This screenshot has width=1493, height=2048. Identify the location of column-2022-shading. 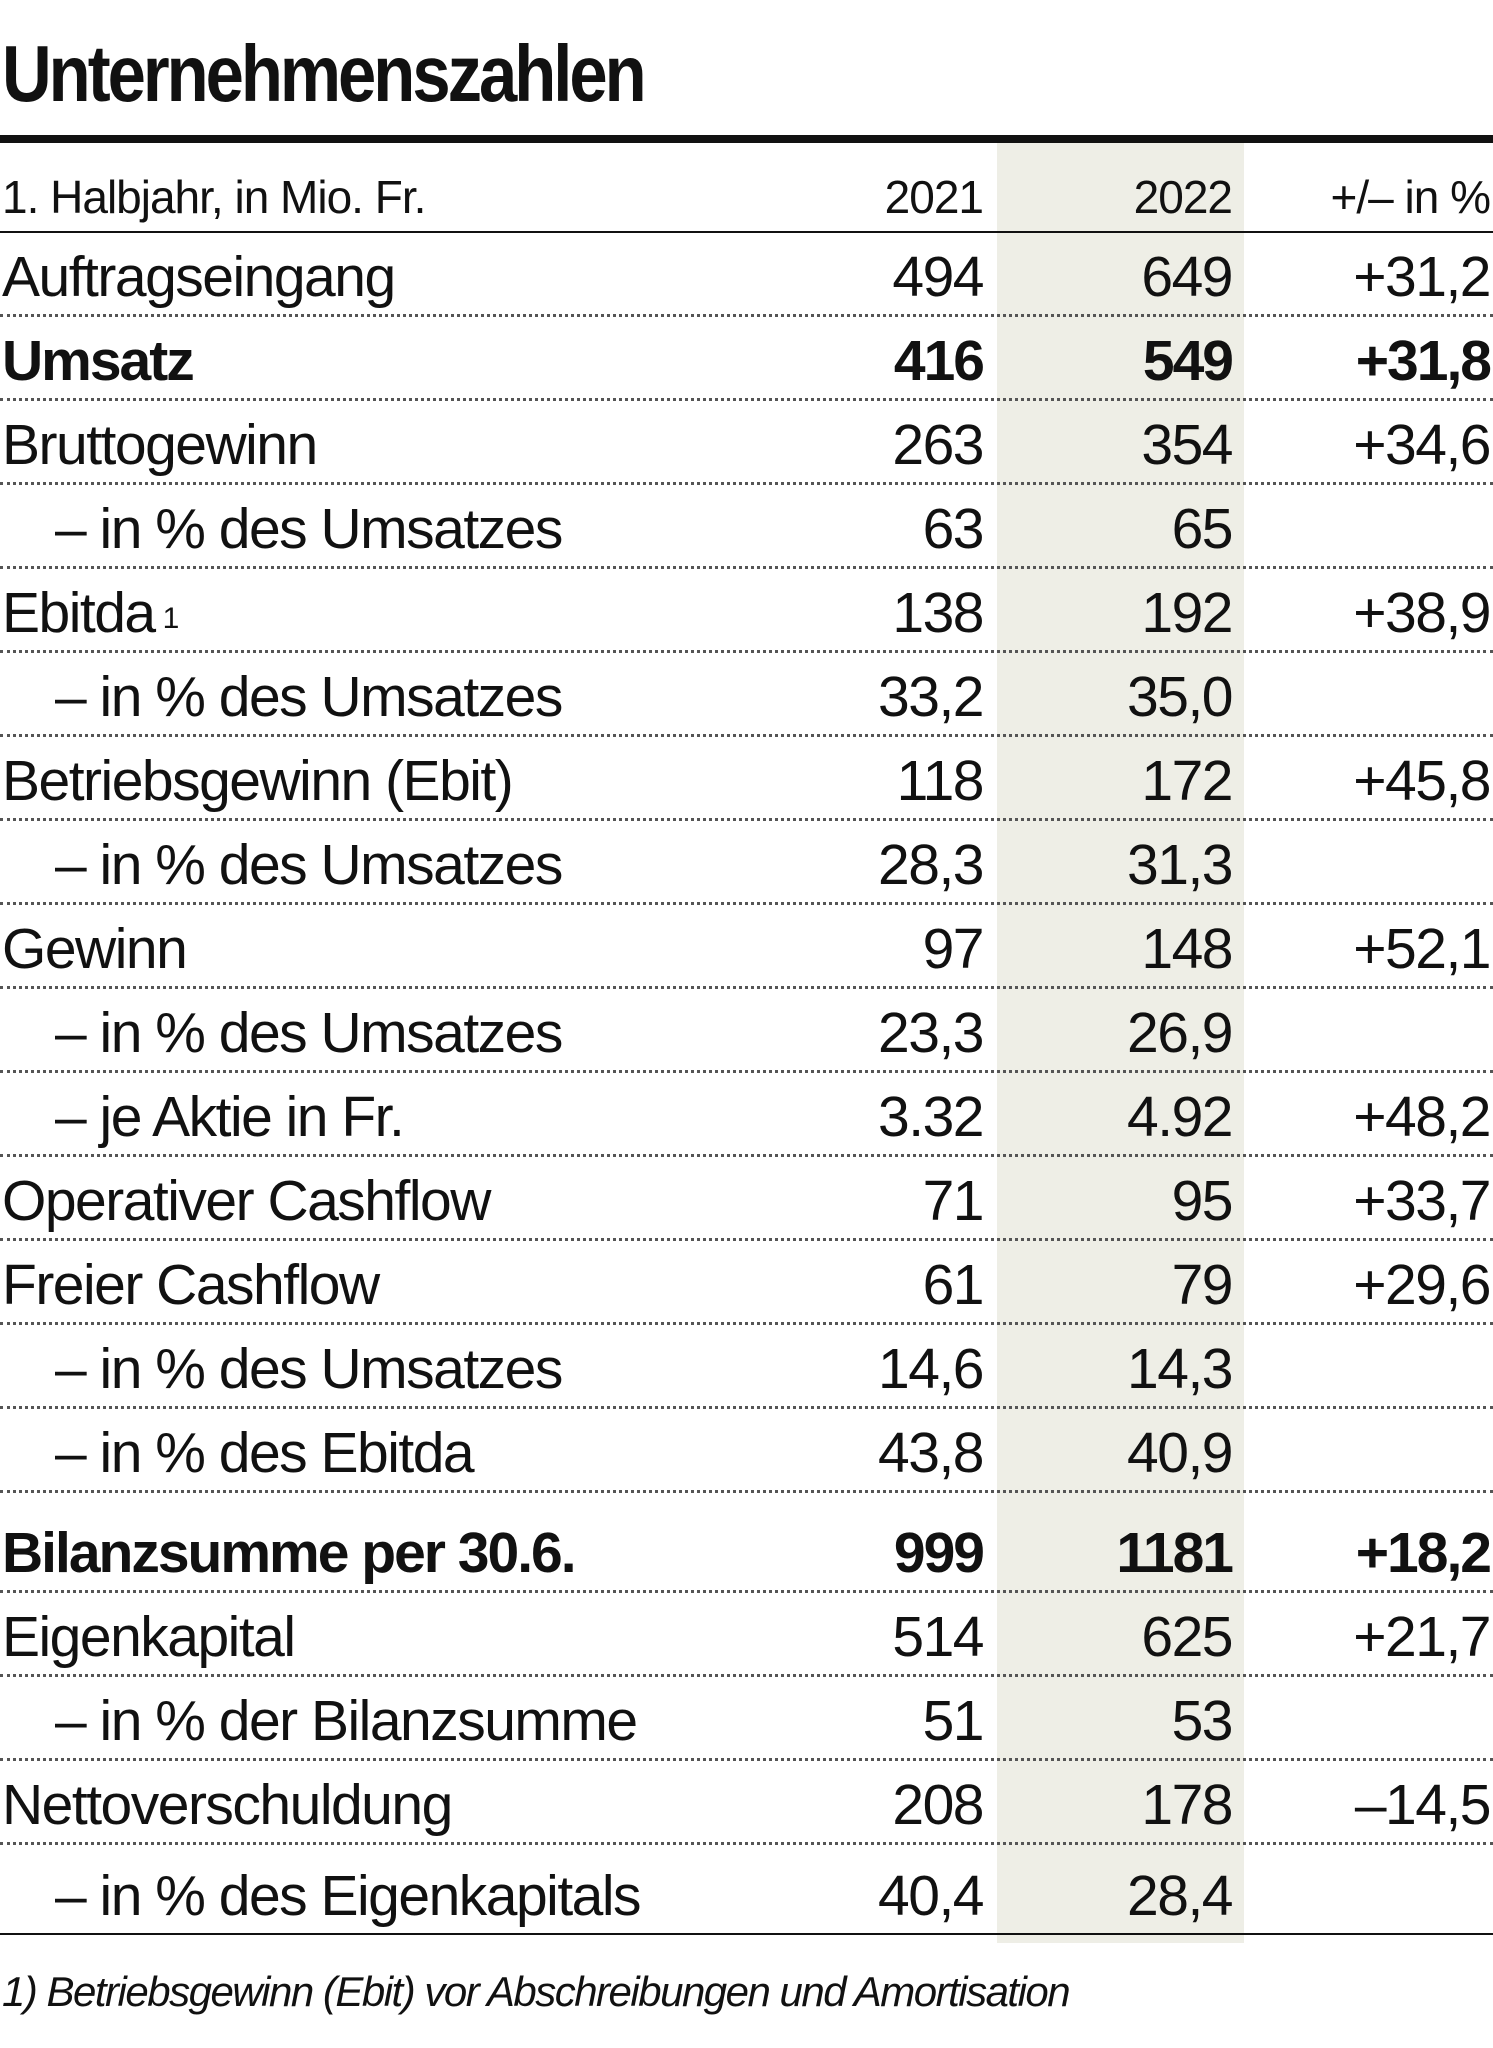
(1120, 1043).